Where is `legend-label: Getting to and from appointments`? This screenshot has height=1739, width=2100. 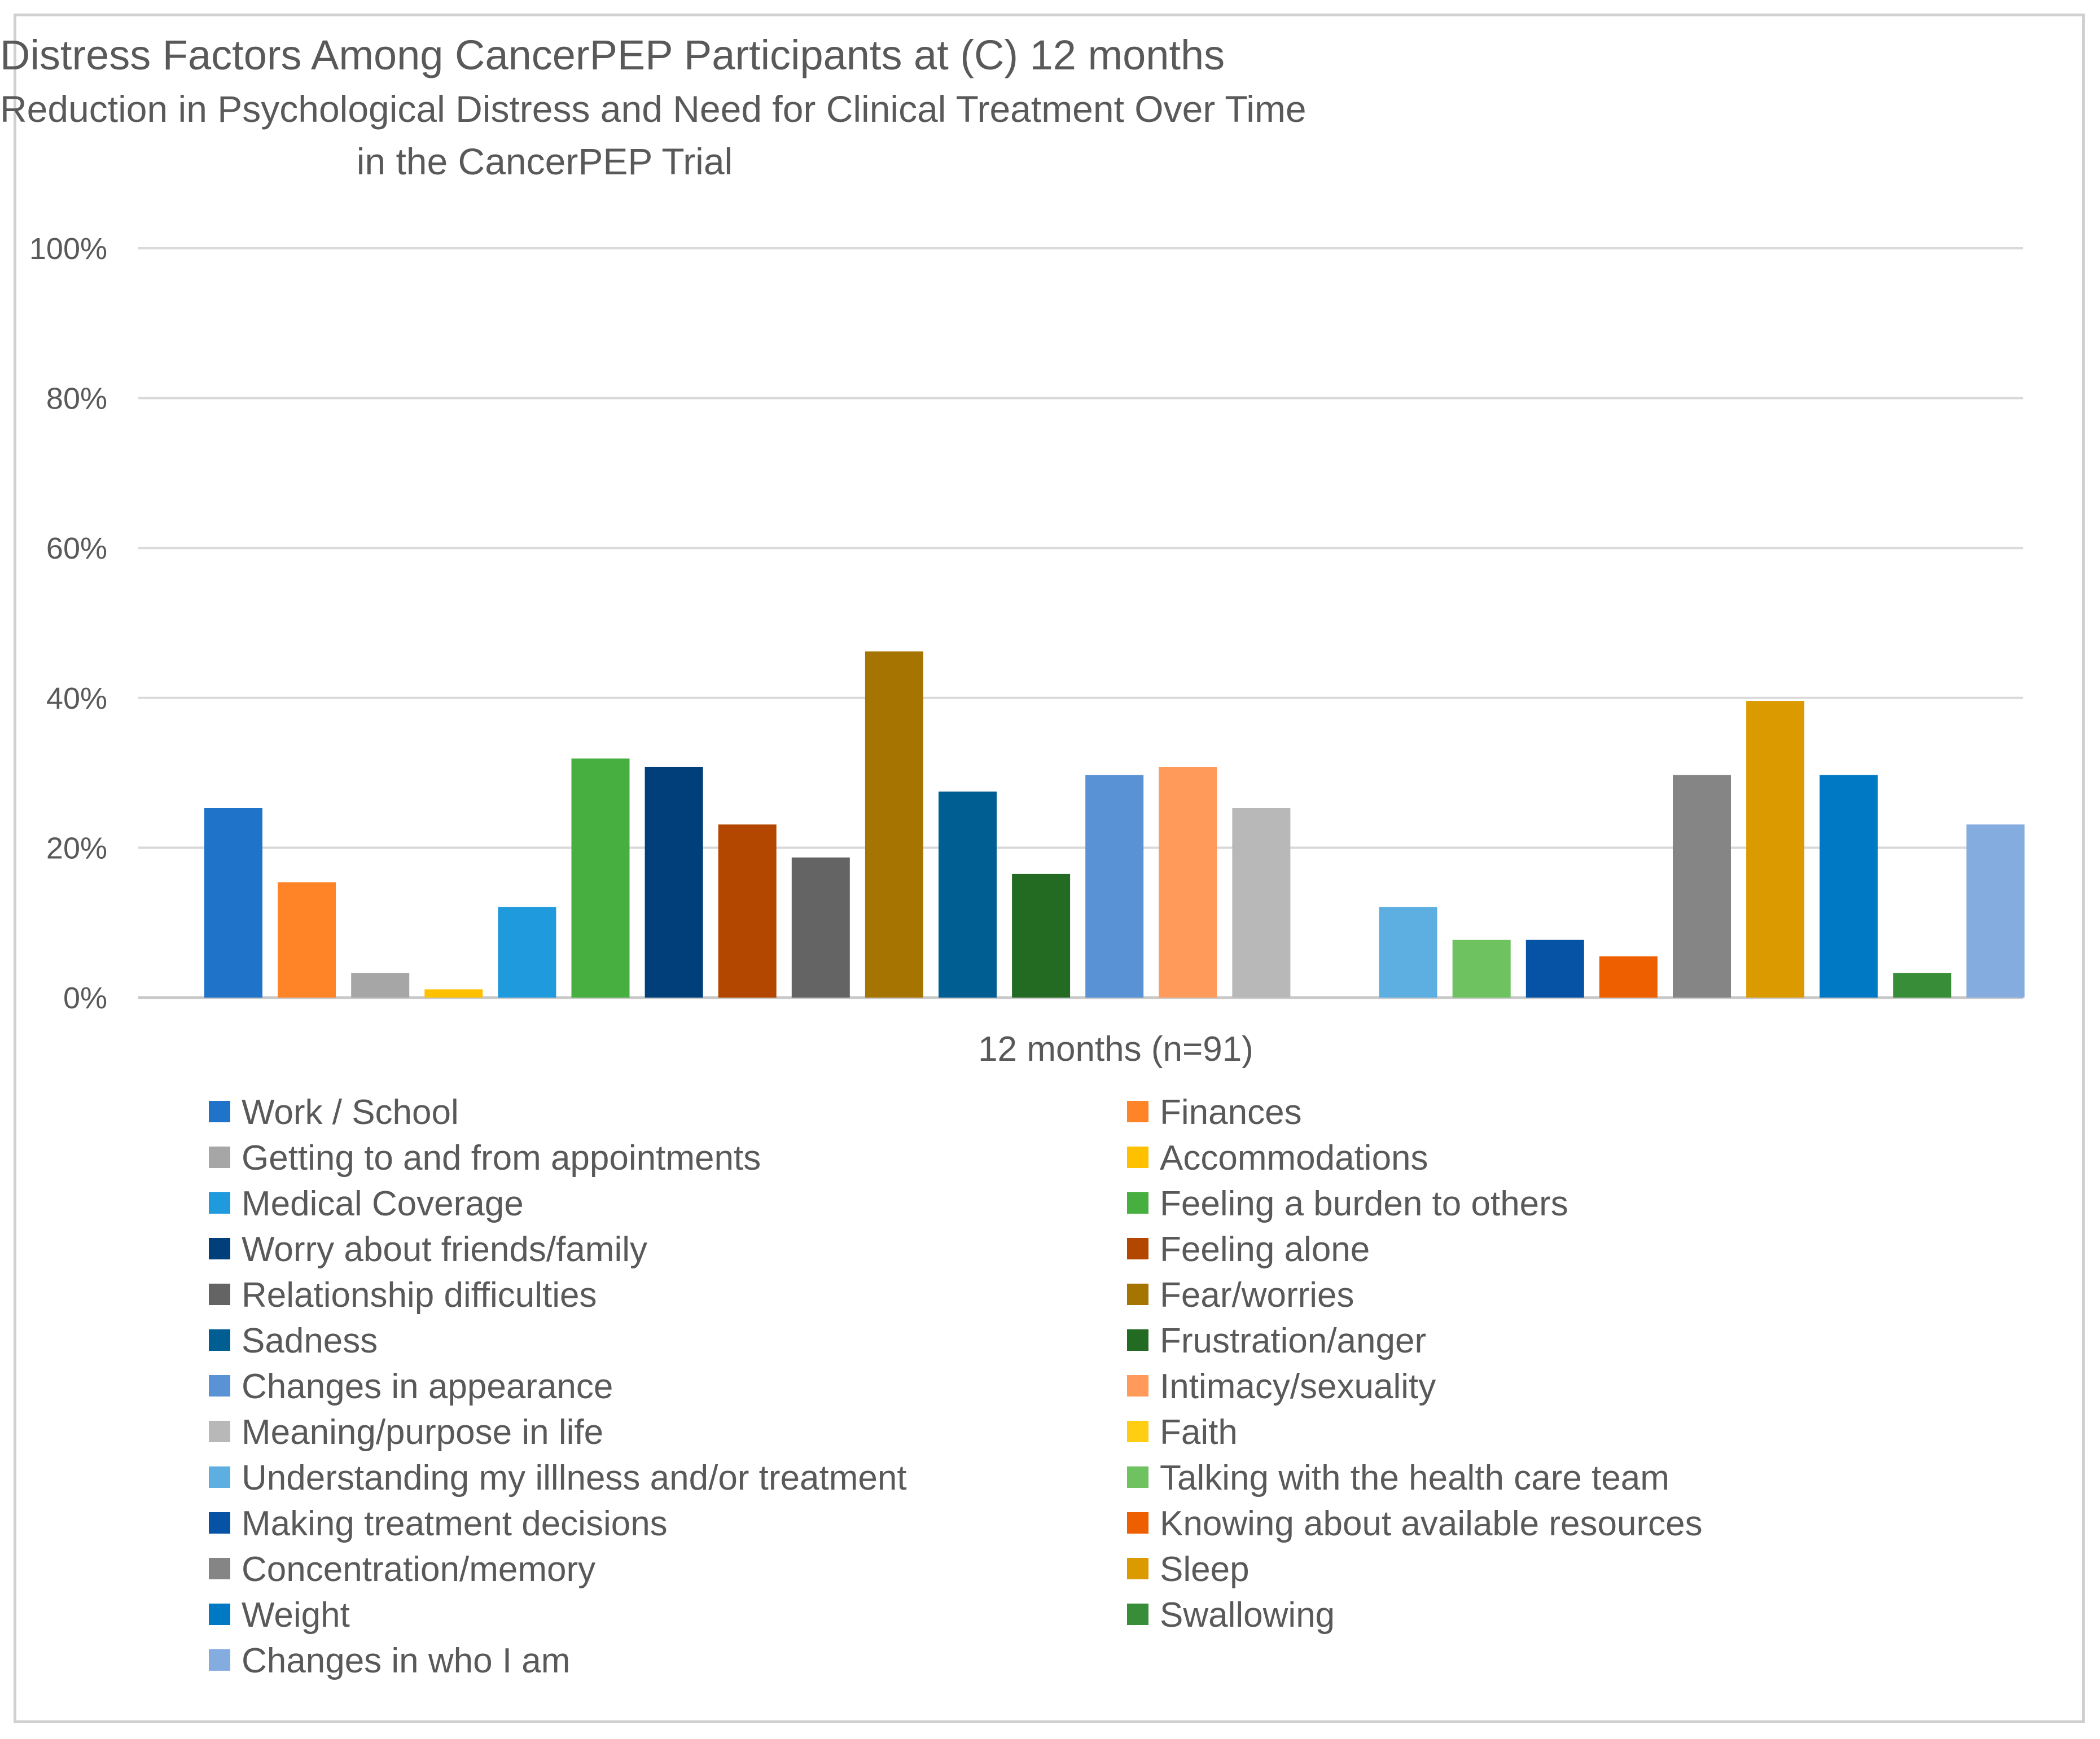 legend-label: Getting to and from appointments is located at coordinates (501, 1158).